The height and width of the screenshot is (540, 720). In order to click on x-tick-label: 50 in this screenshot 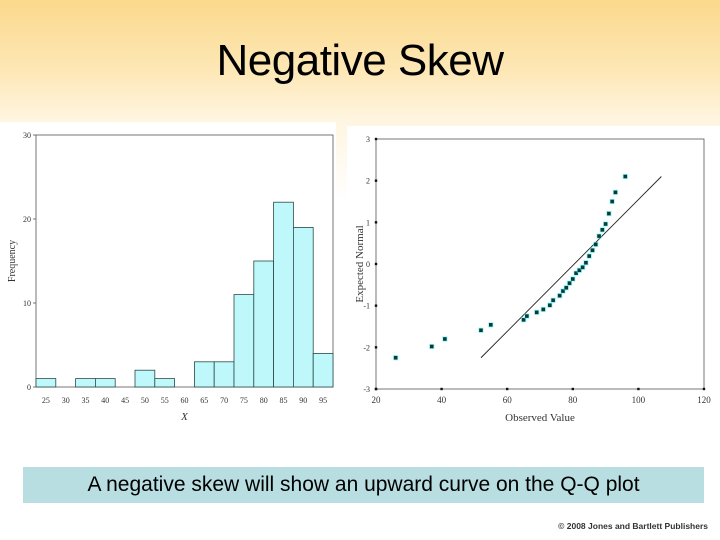, I will do `click(145, 400)`.